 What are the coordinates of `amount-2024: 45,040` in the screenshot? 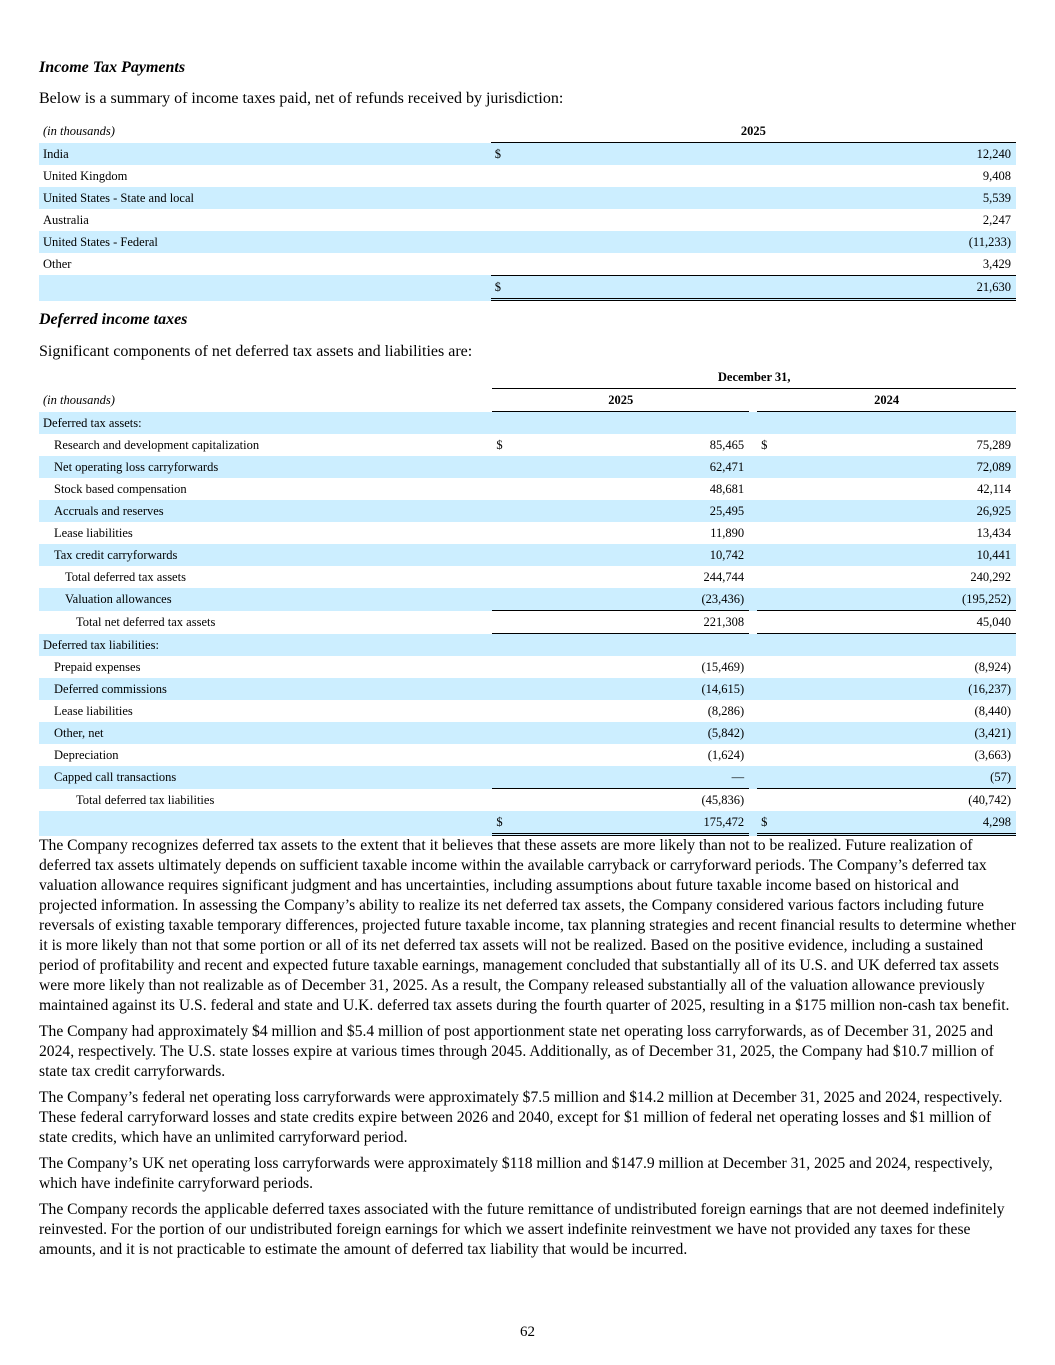 It's located at (898, 622).